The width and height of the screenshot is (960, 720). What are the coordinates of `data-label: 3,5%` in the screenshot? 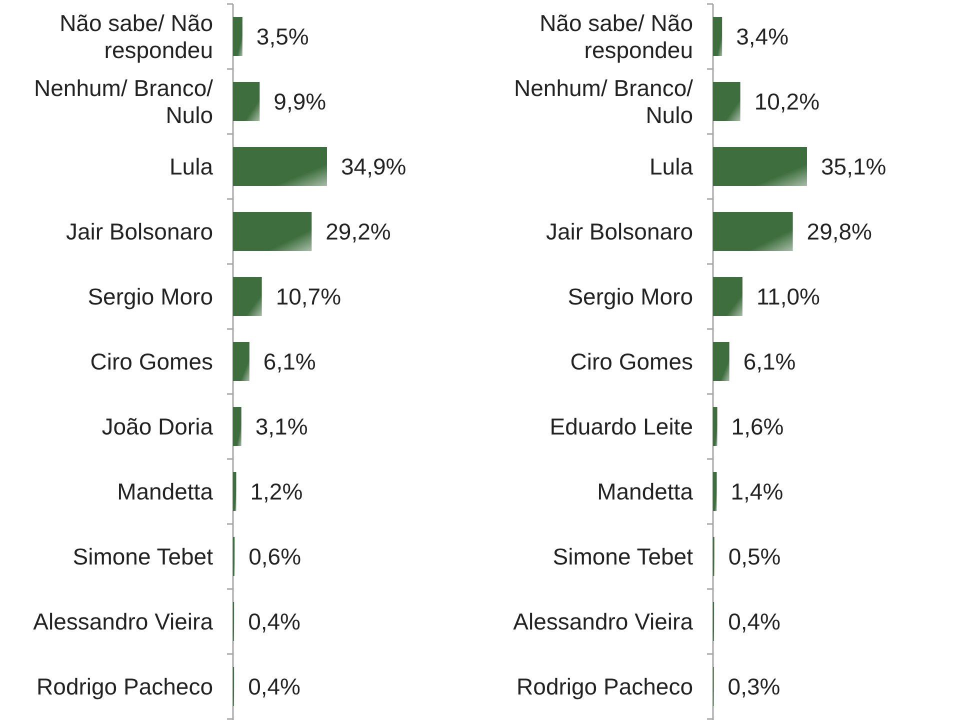 It's located at (282, 37).